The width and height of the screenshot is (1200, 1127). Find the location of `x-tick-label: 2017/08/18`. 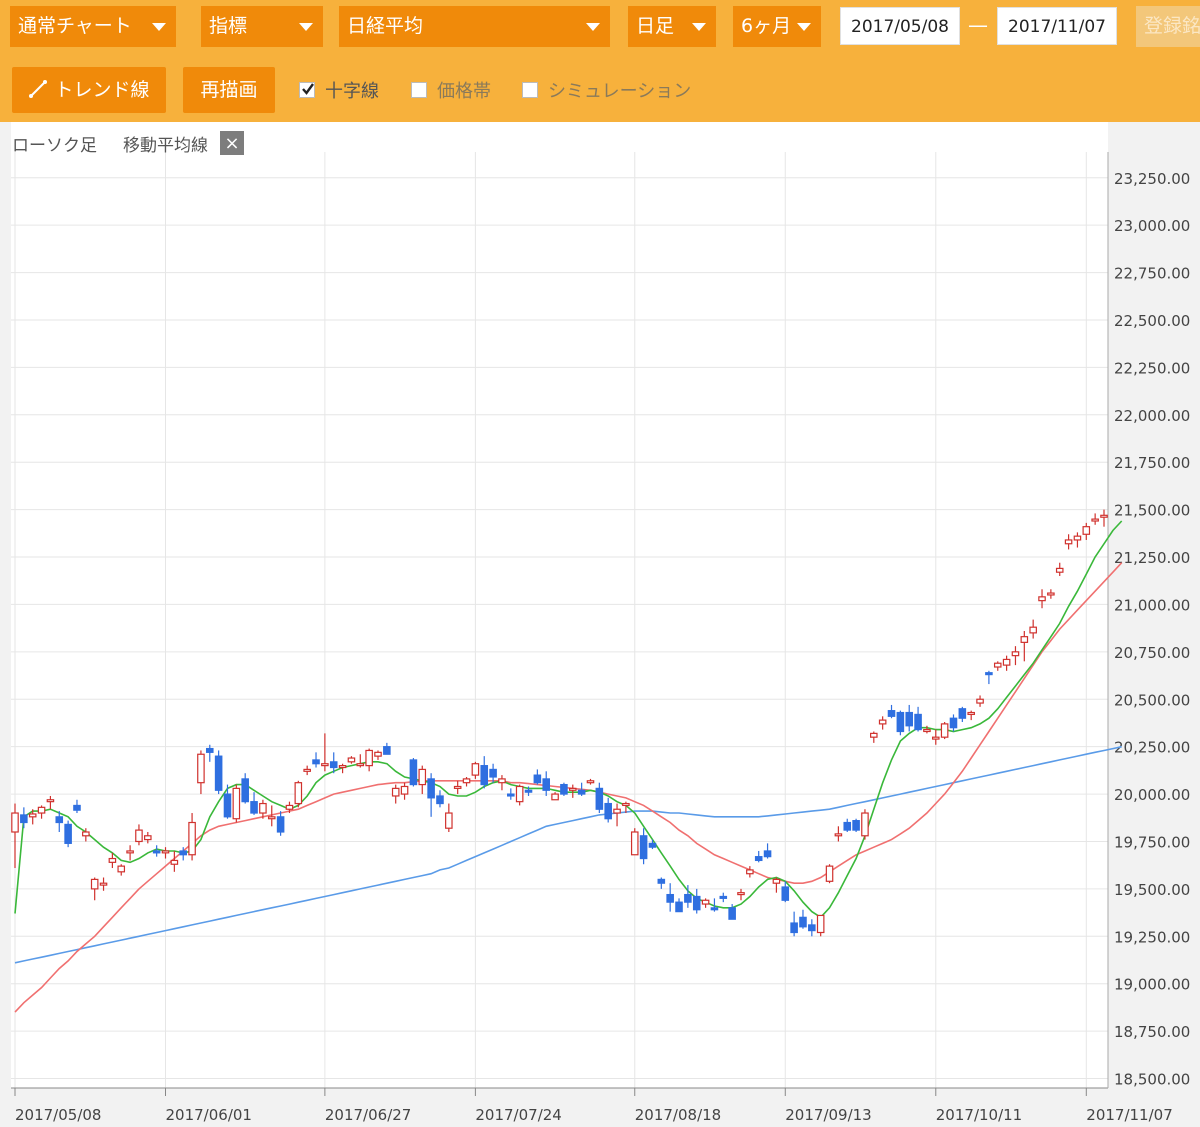

x-tick-label: 2017/08/18 is located at coordinates (678, 1115).